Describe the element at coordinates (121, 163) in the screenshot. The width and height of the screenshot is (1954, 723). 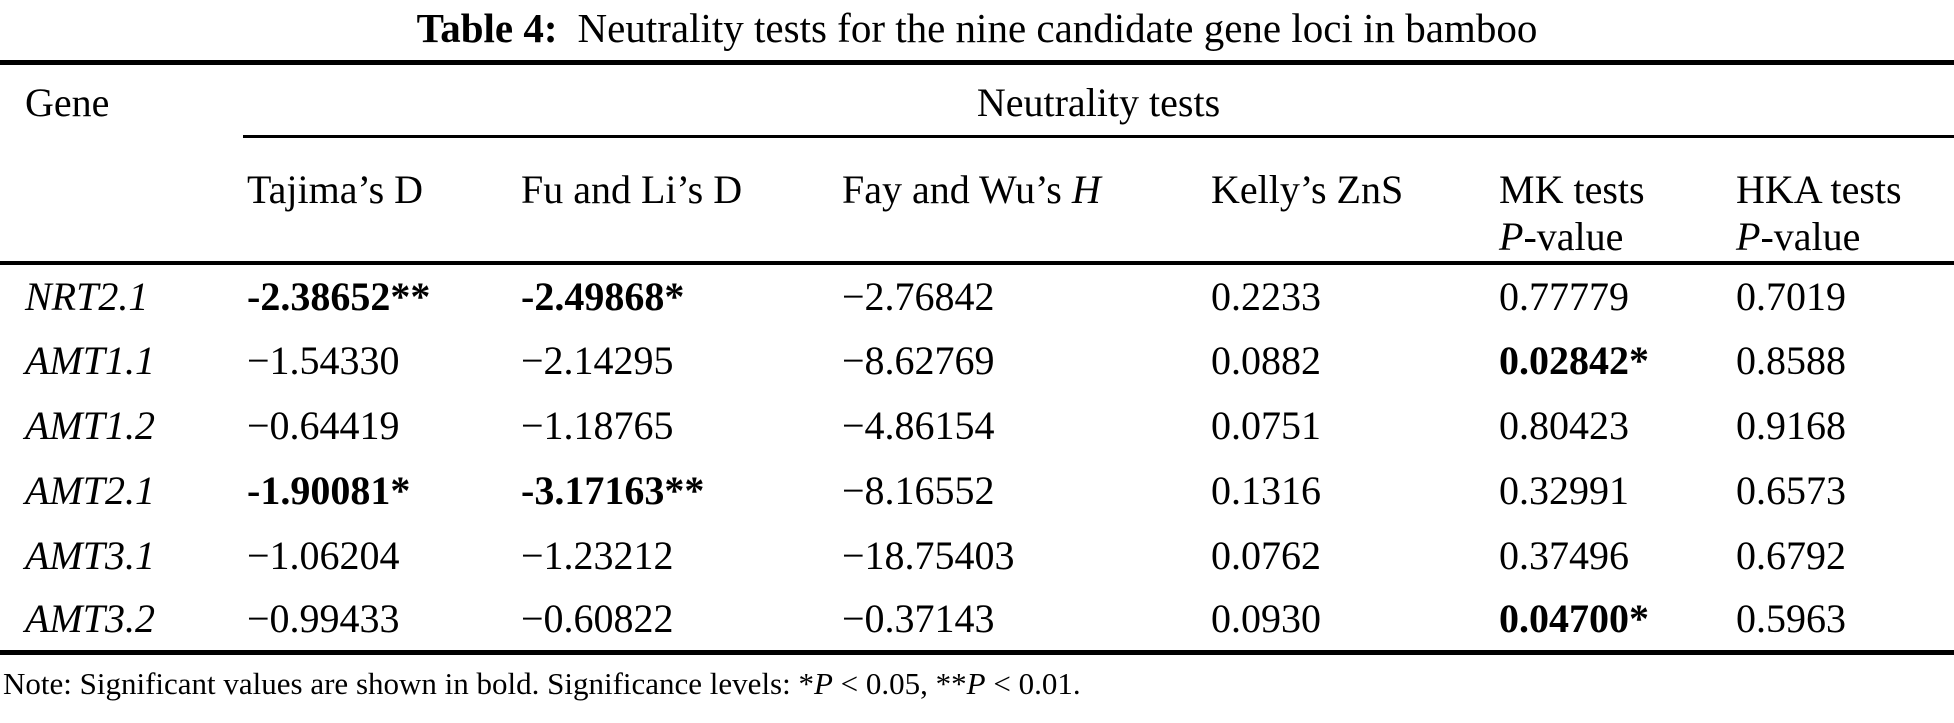
I see `gene-column-header: Gene` at that location.